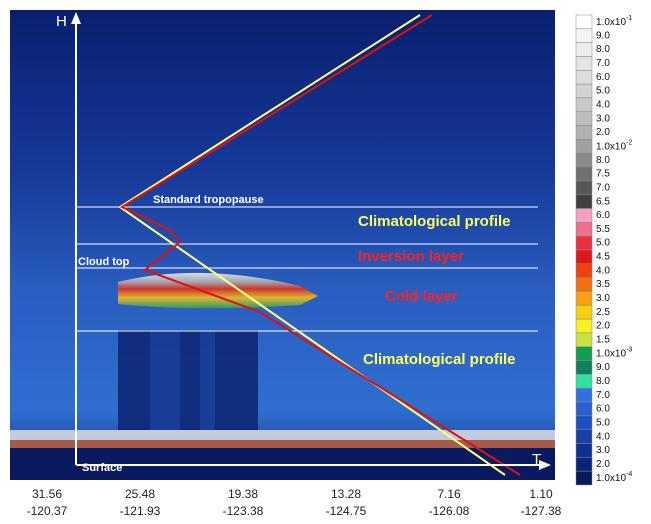  Describe the element at coordinates (411, 256) in the screenshot. I see `annotation: Inversion layer` at that location.